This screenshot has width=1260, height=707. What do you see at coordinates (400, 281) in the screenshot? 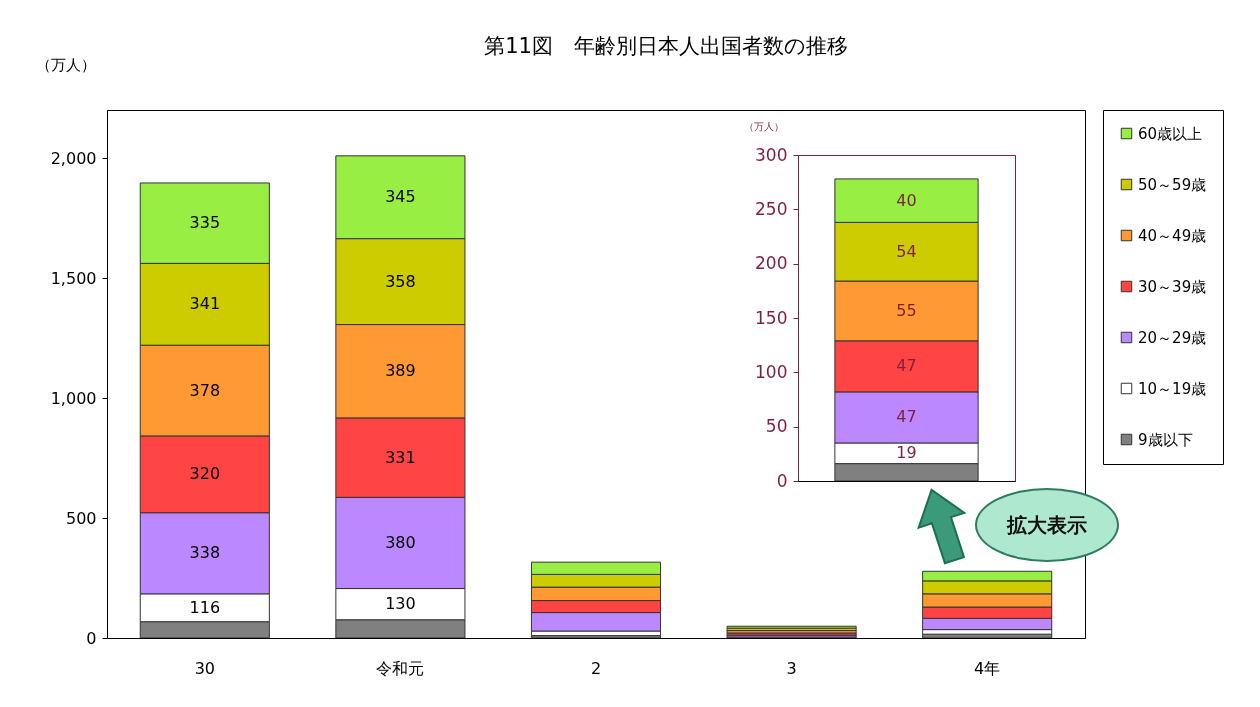
I see `data-label: 358` at bounding box center [400, 281].